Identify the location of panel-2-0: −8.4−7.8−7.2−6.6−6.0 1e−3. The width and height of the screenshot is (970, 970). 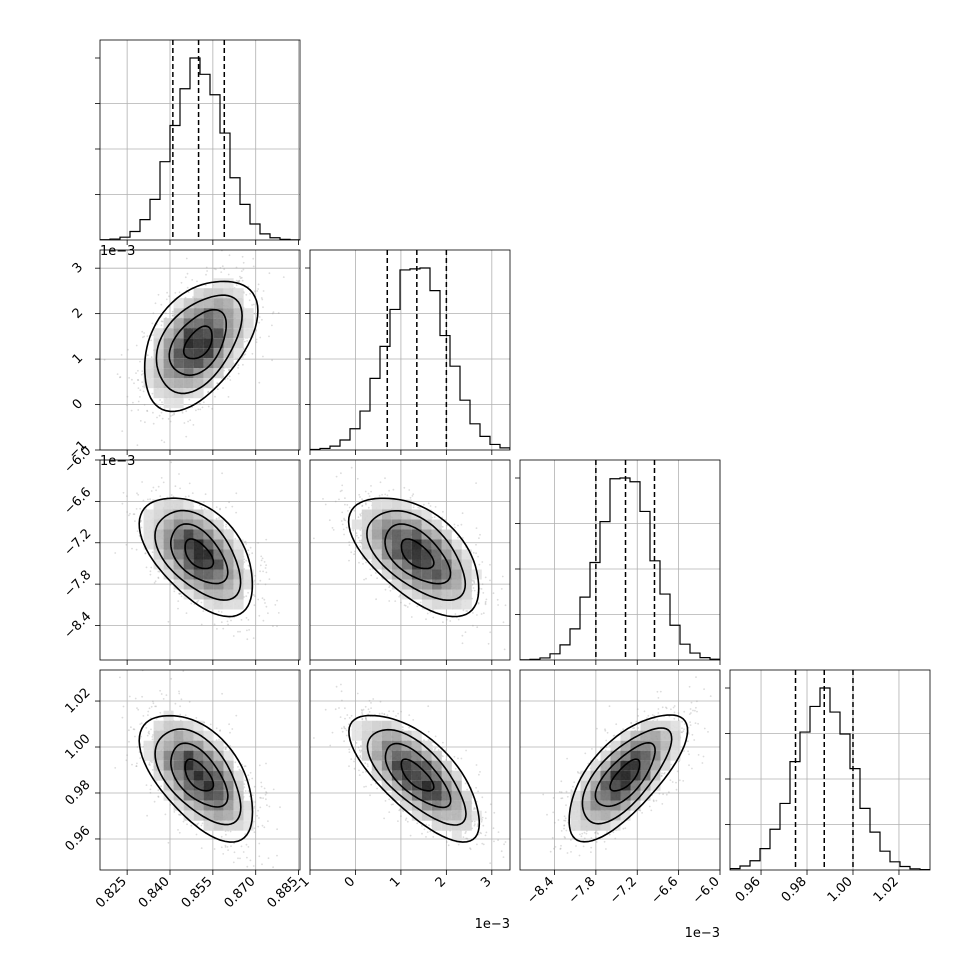
(181, 554).